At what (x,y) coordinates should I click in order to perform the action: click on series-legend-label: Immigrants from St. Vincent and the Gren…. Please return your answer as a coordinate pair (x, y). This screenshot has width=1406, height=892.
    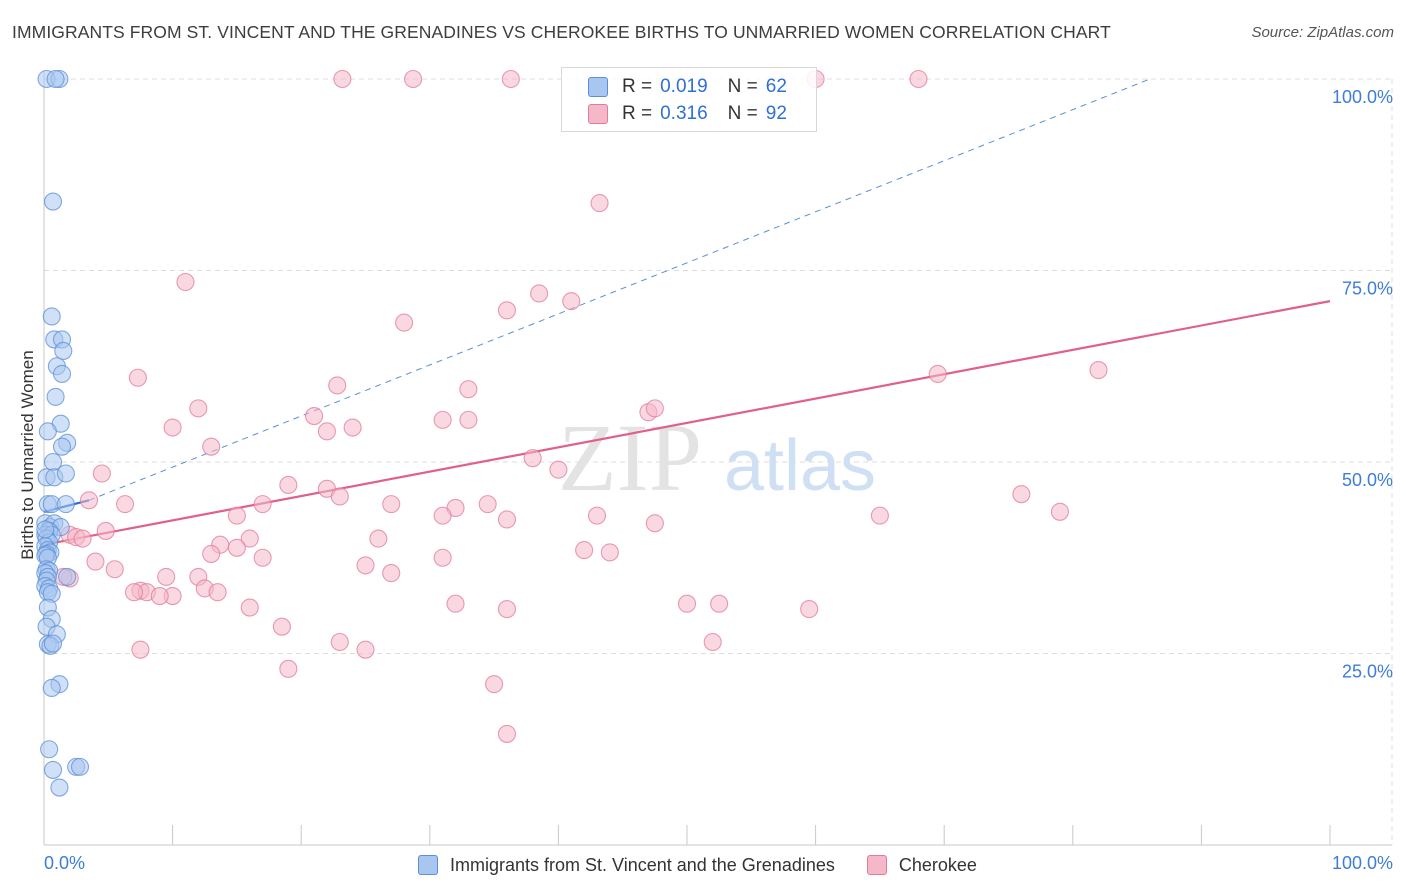
    Looking at the image, I should click on (642, 864).